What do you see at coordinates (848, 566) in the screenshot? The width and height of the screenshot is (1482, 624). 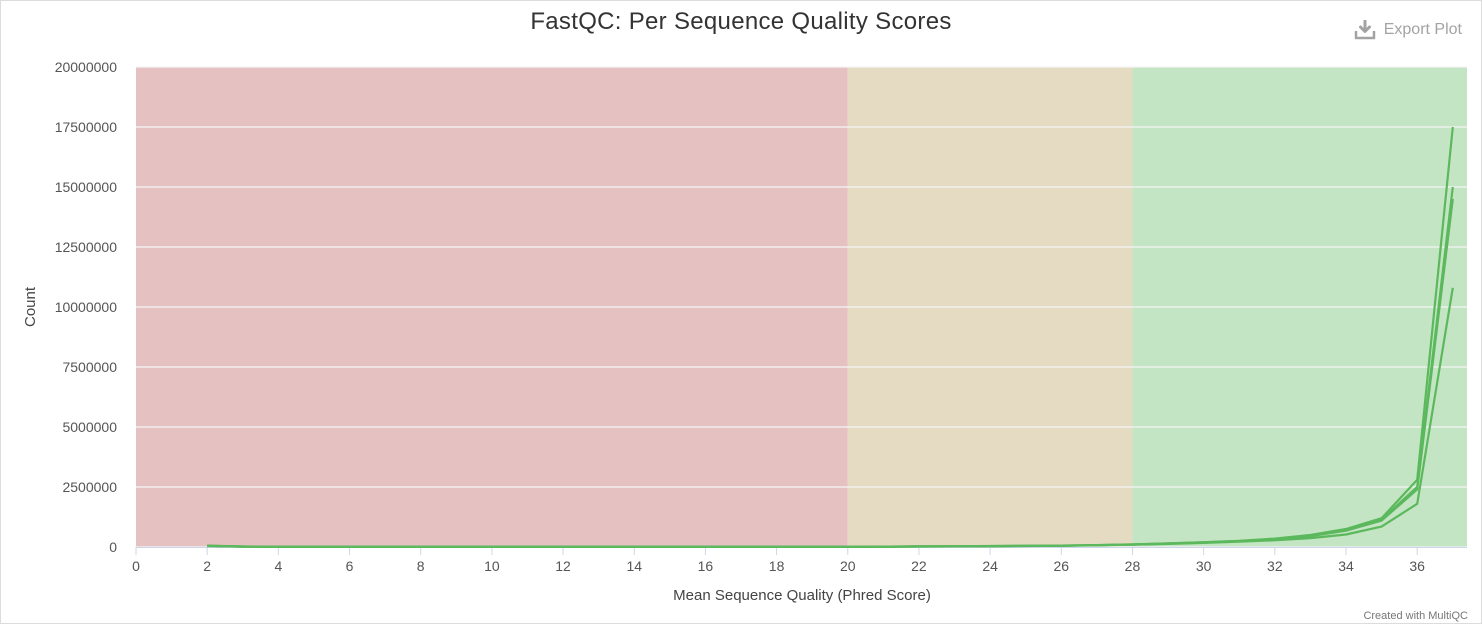 I see `x-tick-label: 20` at bounding box center [848, 566].